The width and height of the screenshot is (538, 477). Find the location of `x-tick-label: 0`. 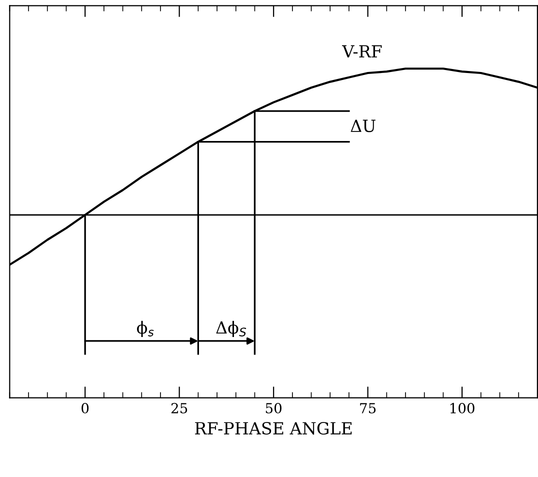

x-tick-label: 0 is located at coordinates (85, 408).